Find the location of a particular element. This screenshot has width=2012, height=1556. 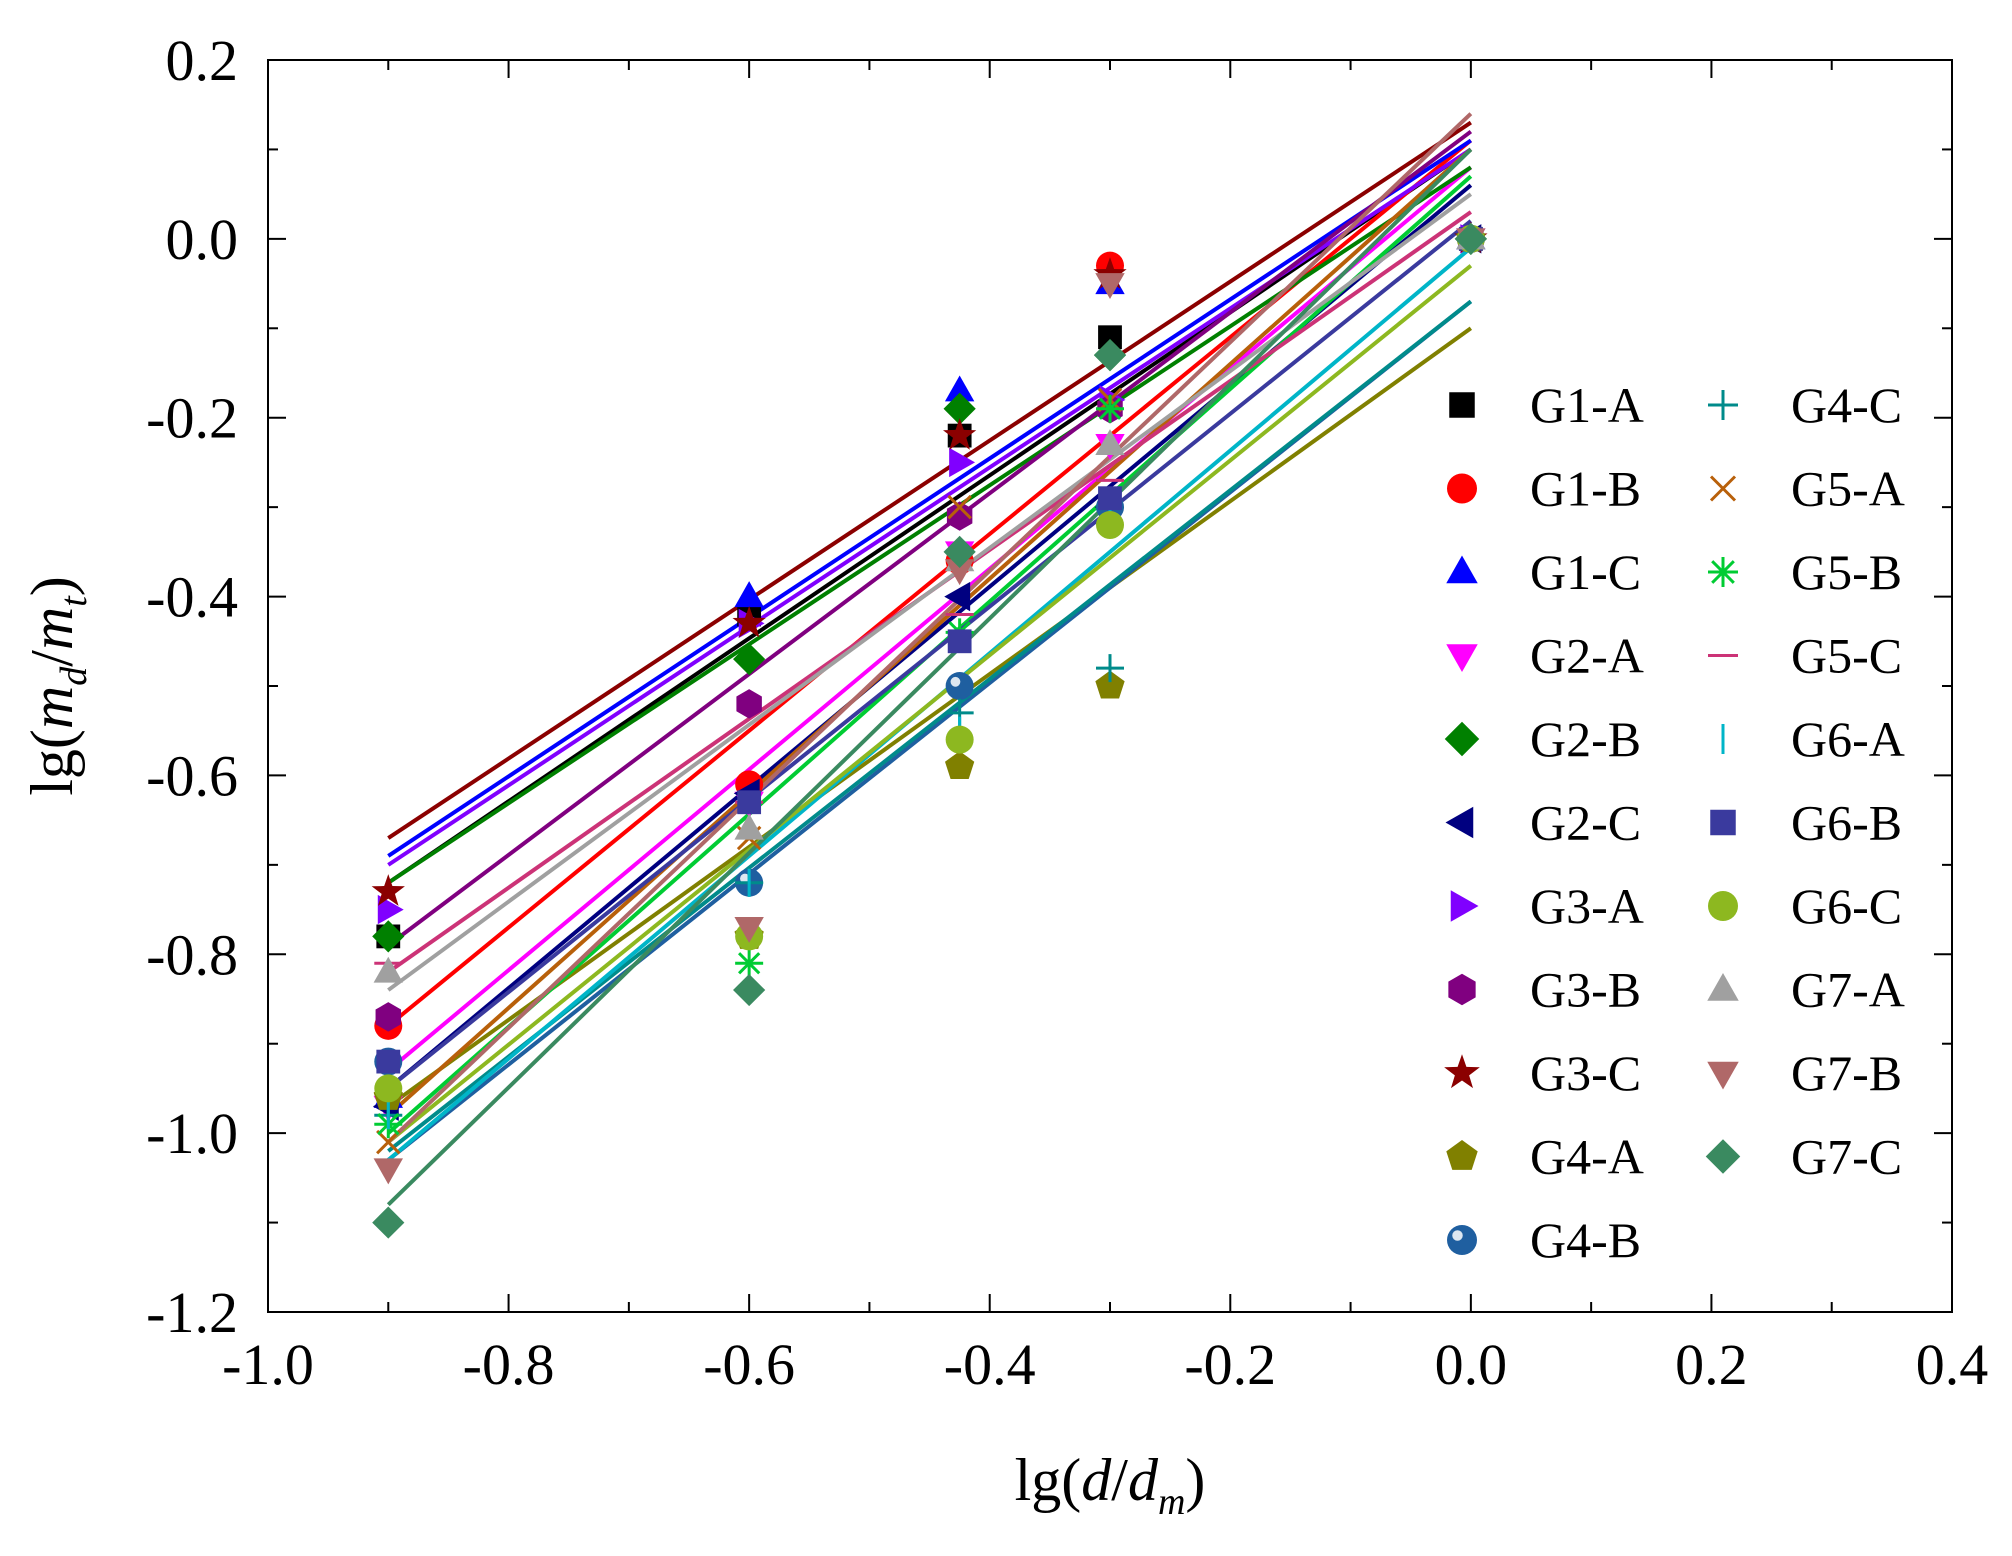

legend-item-g3-b: G3-B is located at coordinates (1544, 990).